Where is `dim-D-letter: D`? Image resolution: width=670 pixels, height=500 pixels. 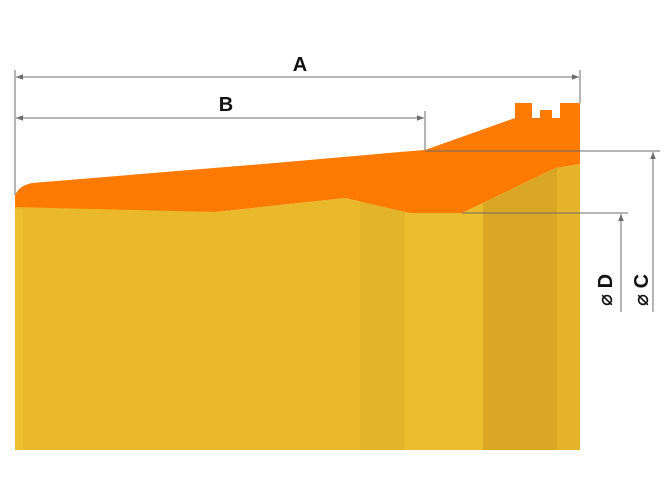
dim-D-letter: D is located at coordinates (606, 281).